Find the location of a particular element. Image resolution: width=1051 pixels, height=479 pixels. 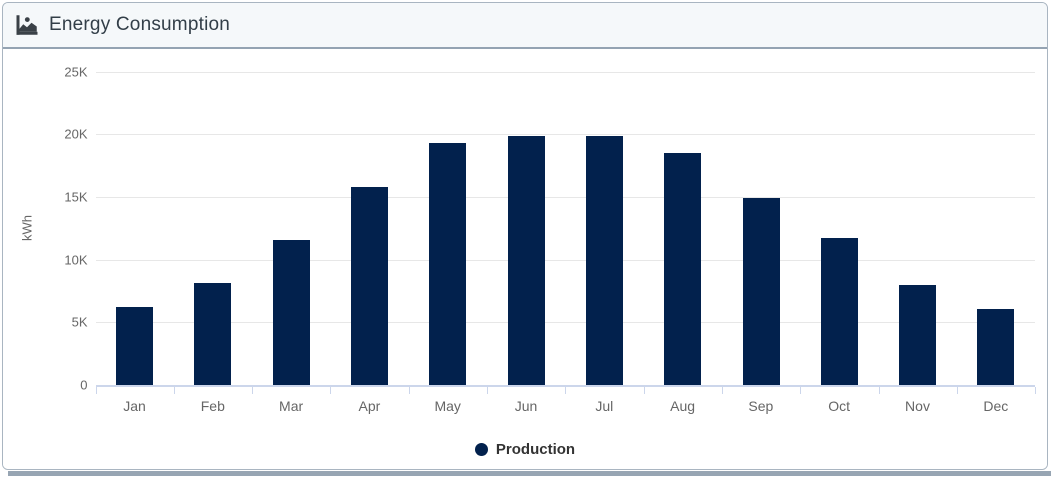

bar-jan is located at coordinates (135, 346).